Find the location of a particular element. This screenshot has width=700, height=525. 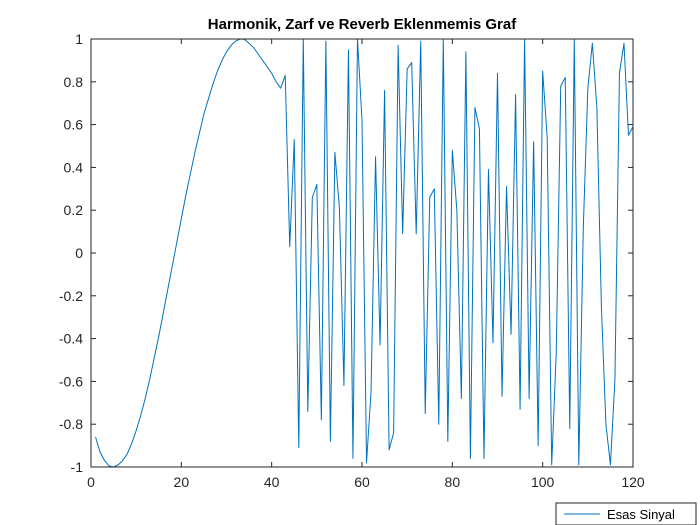

y-tick-label: -0.8 is located at coordinates (71, 424).